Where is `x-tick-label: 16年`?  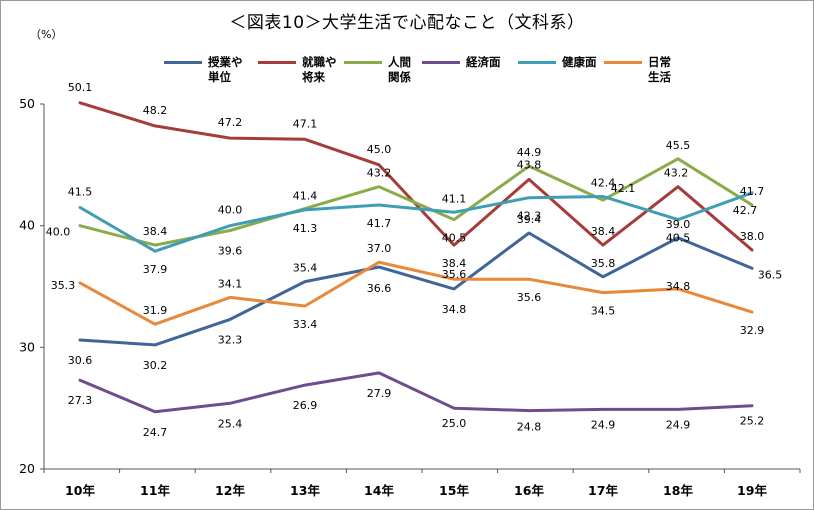
x-tick-label: 16年 is located at coordinates (529, 490).